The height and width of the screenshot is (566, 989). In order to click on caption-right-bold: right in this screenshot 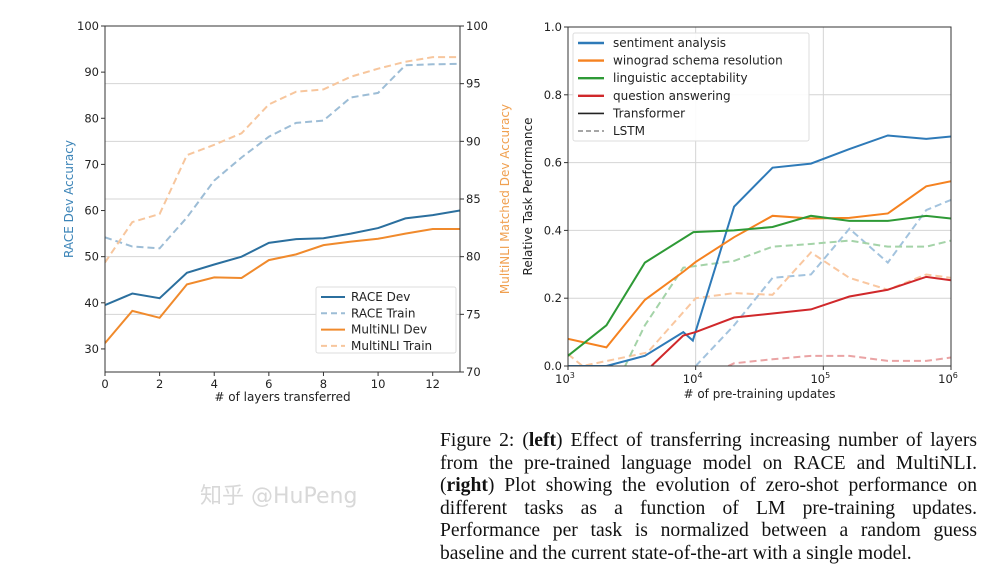, I will do `click(467, 486)`.